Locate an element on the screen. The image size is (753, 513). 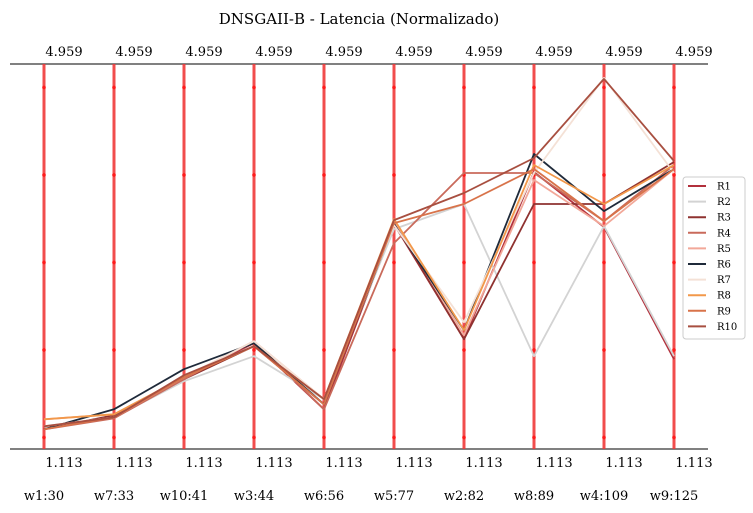
category-label: w9:125 is located at coordinates (674, 496).